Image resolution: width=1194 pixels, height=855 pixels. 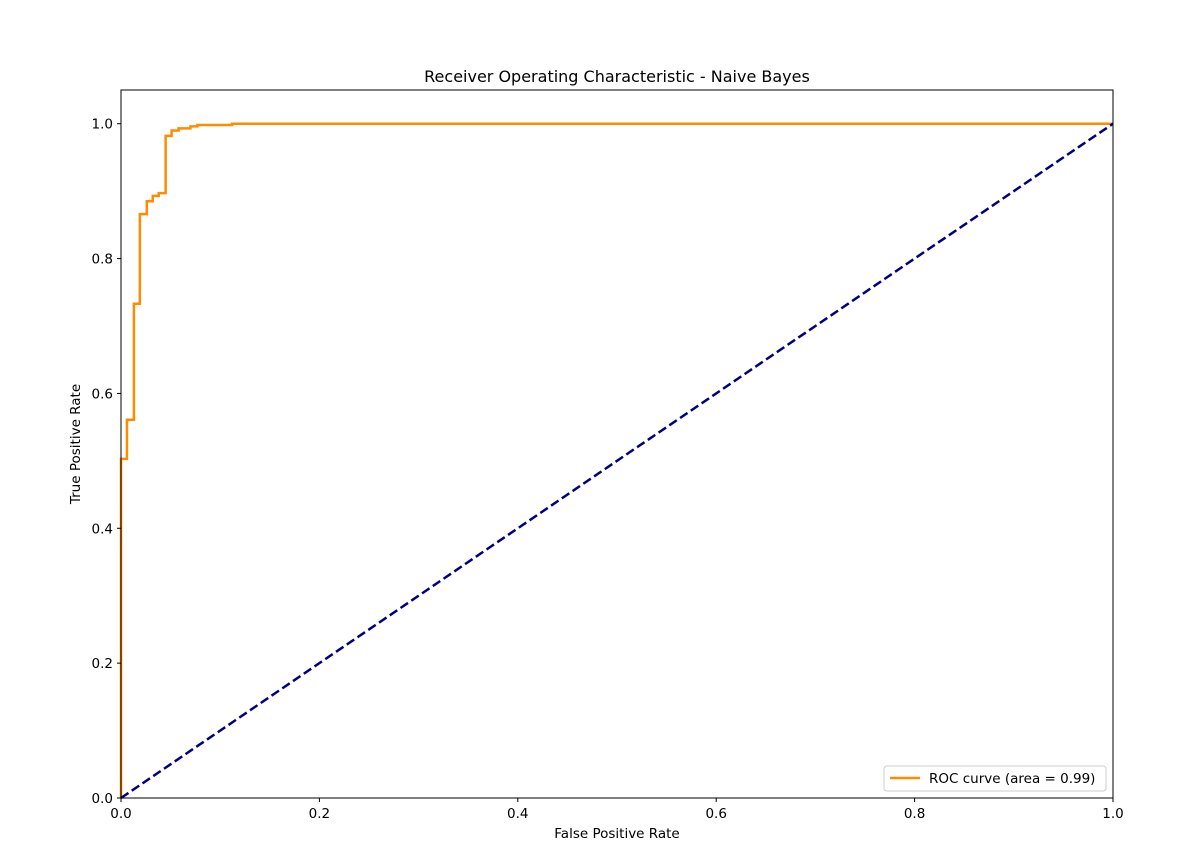 I want to click on y-tick-label: 1.0, so click(x=102, y=125).